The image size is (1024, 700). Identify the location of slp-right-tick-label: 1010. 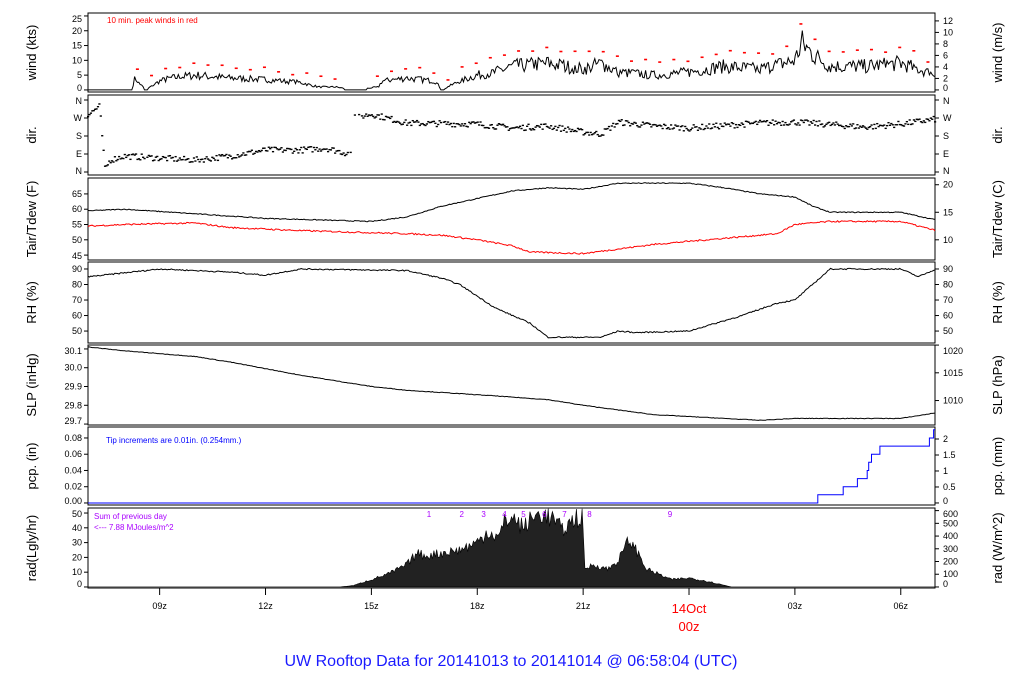
(953, 401).